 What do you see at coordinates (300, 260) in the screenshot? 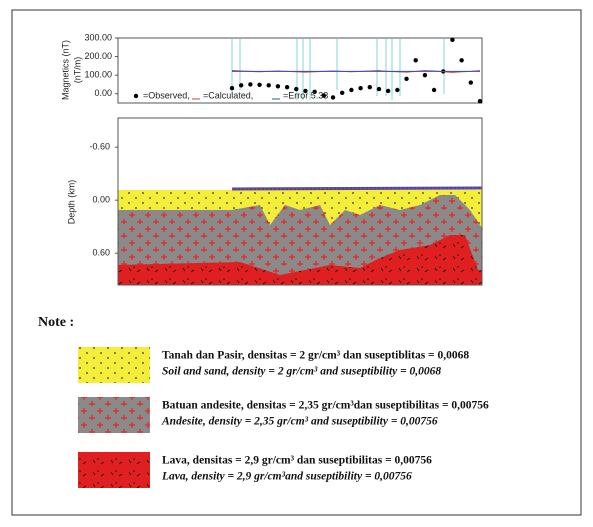
I see `layer-pattern` at bounding box center [300, 260].